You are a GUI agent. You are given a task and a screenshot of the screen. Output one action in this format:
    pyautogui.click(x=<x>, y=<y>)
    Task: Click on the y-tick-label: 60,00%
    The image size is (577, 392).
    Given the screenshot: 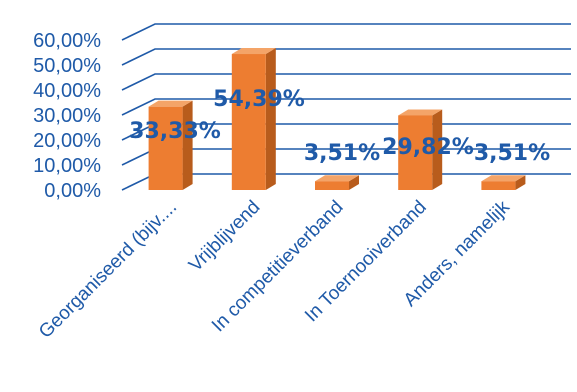 What is the action you would take?
    pyautogui.click(x=67, y=41)
    